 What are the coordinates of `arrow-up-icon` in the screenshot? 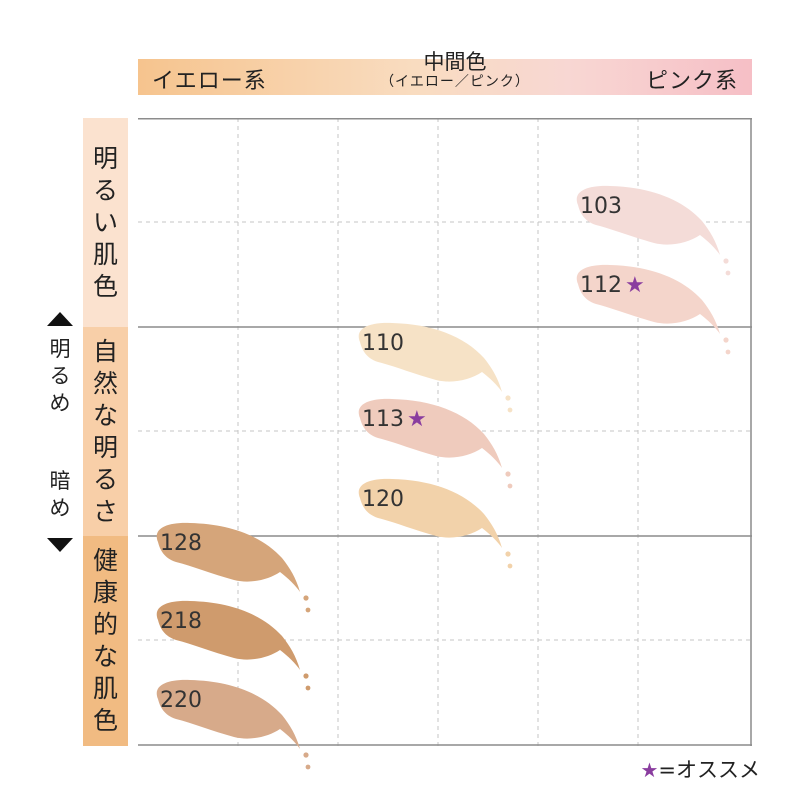 It's located at (60, 319).